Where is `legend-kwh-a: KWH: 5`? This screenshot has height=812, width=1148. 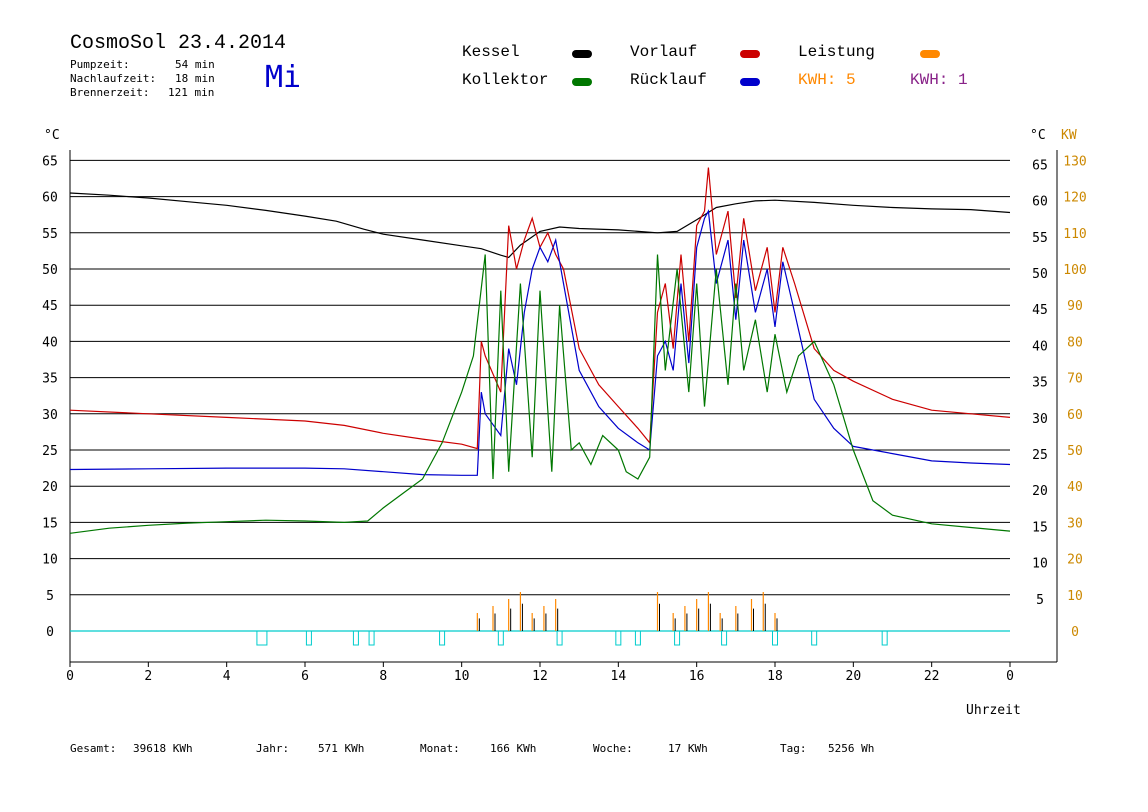 legend-kwh-a: KWH: 5 is located at coordinates (827, 80).